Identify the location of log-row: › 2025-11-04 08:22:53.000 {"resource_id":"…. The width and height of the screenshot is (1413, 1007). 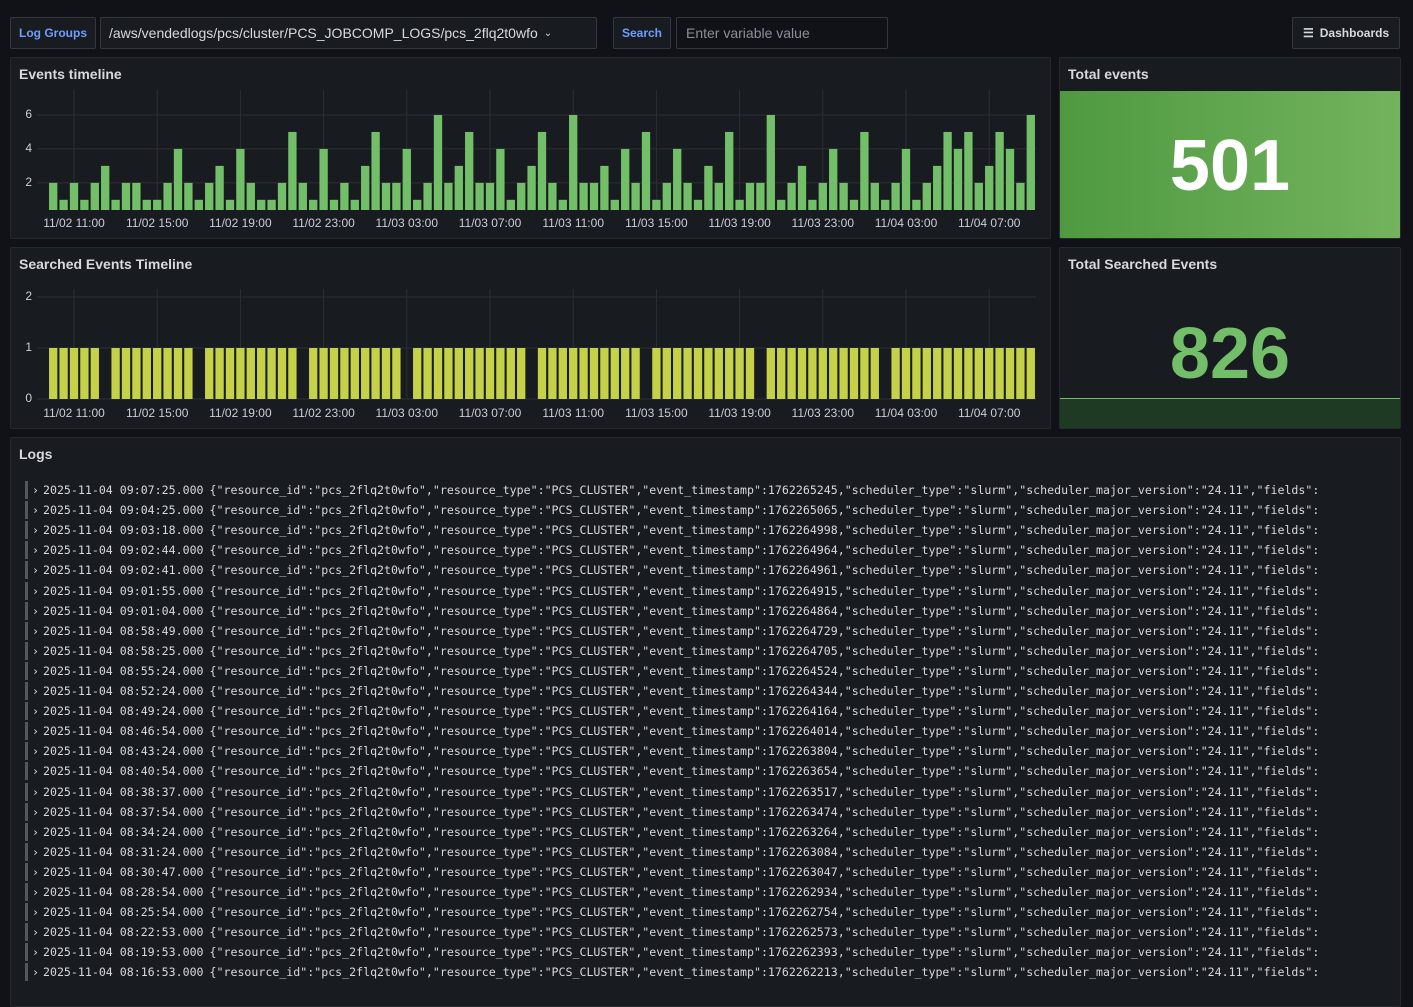
(712, 932).